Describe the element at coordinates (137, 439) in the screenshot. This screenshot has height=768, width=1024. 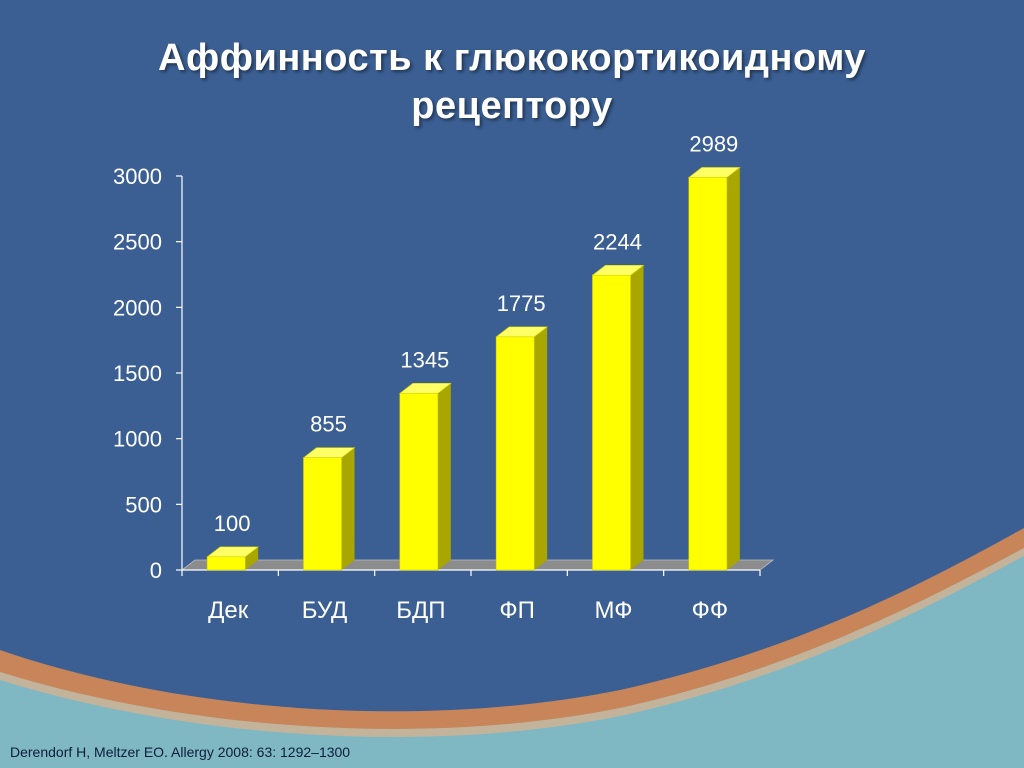
I see `y-tick-label: 1000` at that location.